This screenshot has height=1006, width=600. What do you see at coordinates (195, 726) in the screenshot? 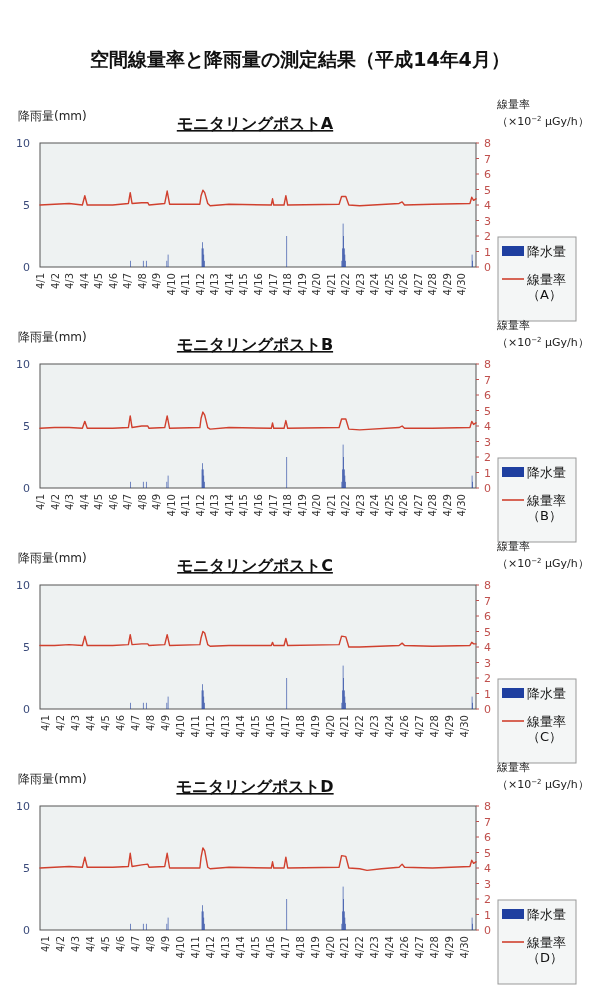
I see `x-tick-label: 4/11` at bounding box center [195, 726].